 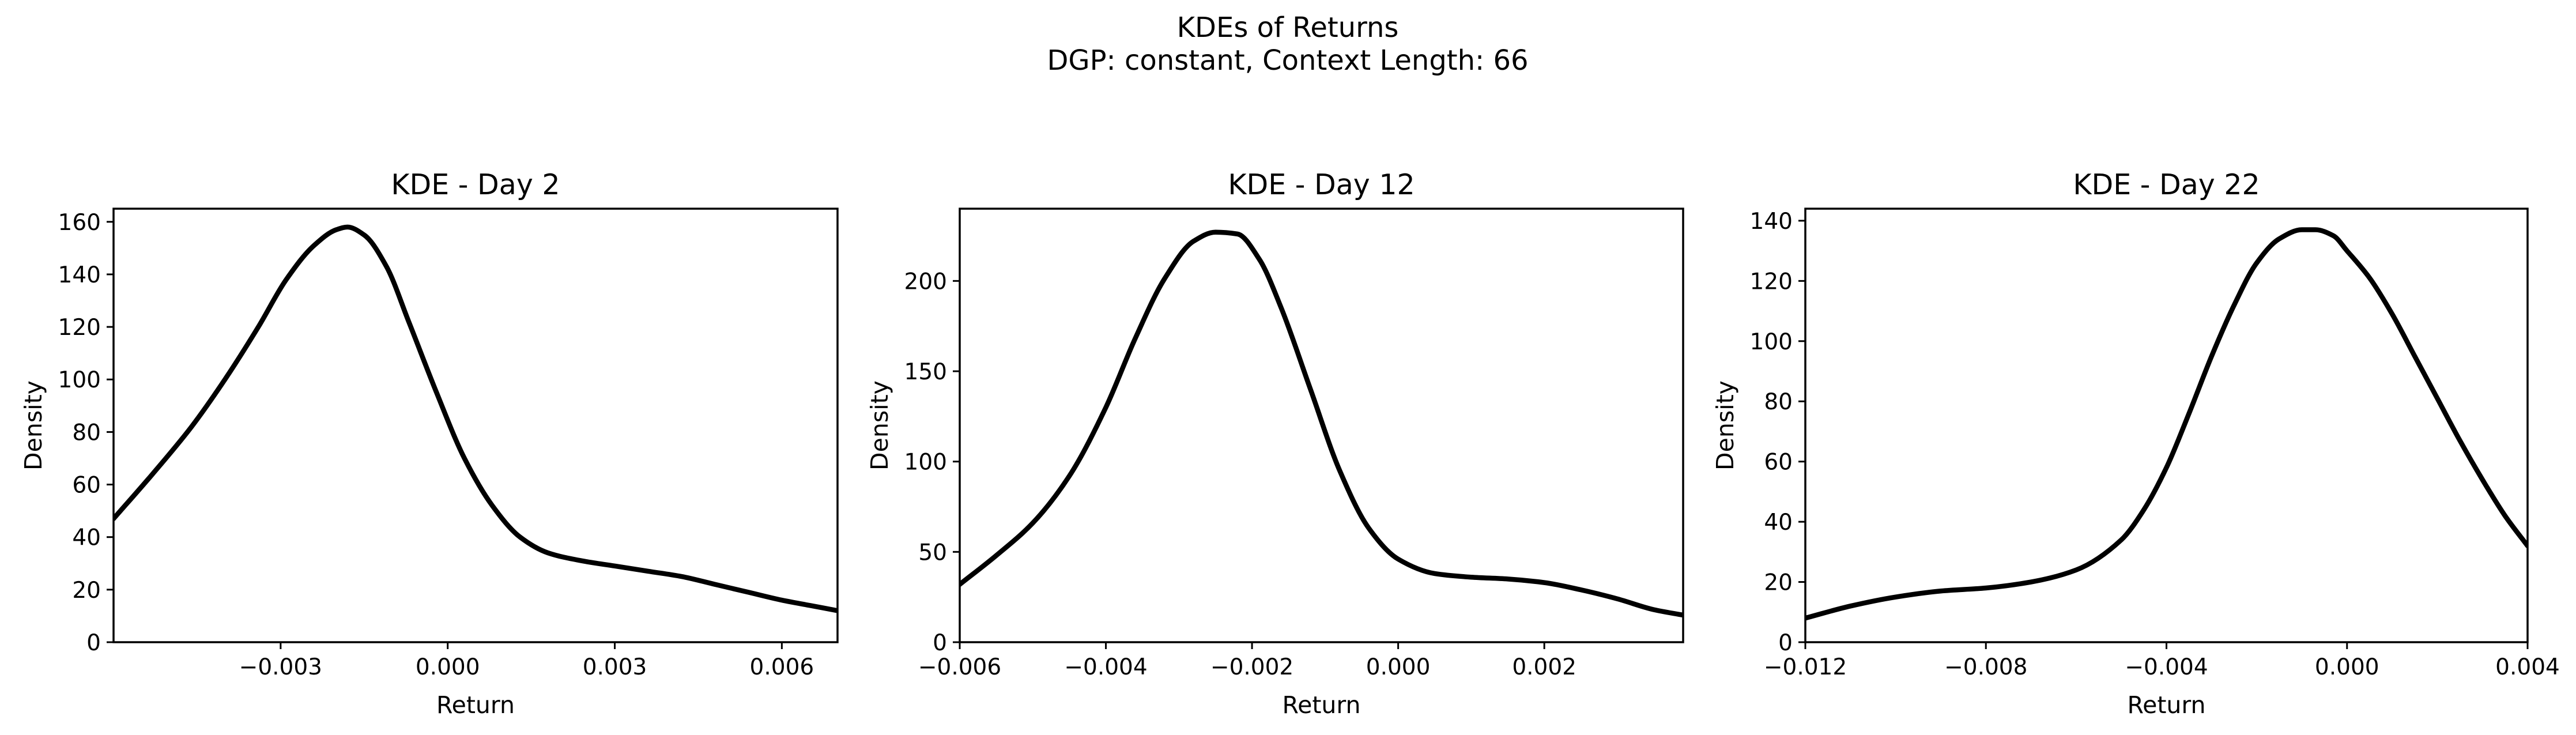 What do you see at coordinates (280, 667) in the screenshot?
I see `x-tick-label: −0.003` at bounding box center [280, 667].